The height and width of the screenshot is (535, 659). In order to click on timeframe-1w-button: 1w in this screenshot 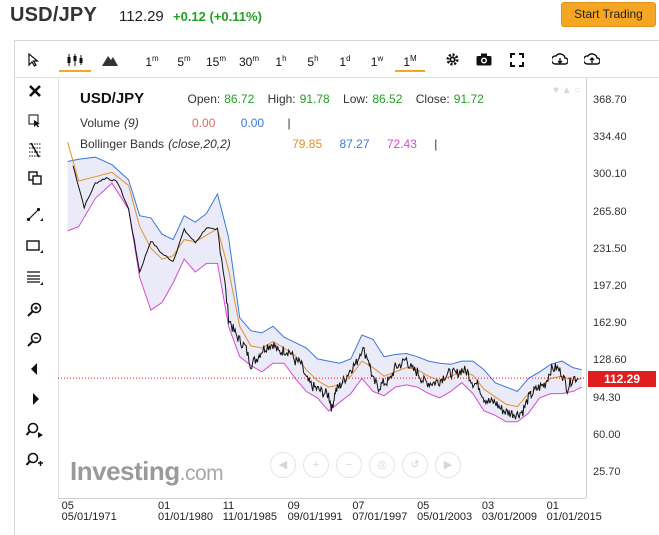, I will do `click(377, 59)`.